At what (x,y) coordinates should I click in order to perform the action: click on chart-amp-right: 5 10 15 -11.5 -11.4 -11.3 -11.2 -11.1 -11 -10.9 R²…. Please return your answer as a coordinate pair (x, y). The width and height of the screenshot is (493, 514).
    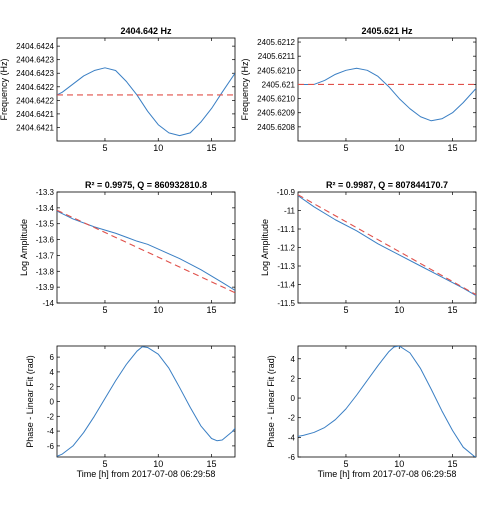
    Looking at the image, I should click on (368, 247).